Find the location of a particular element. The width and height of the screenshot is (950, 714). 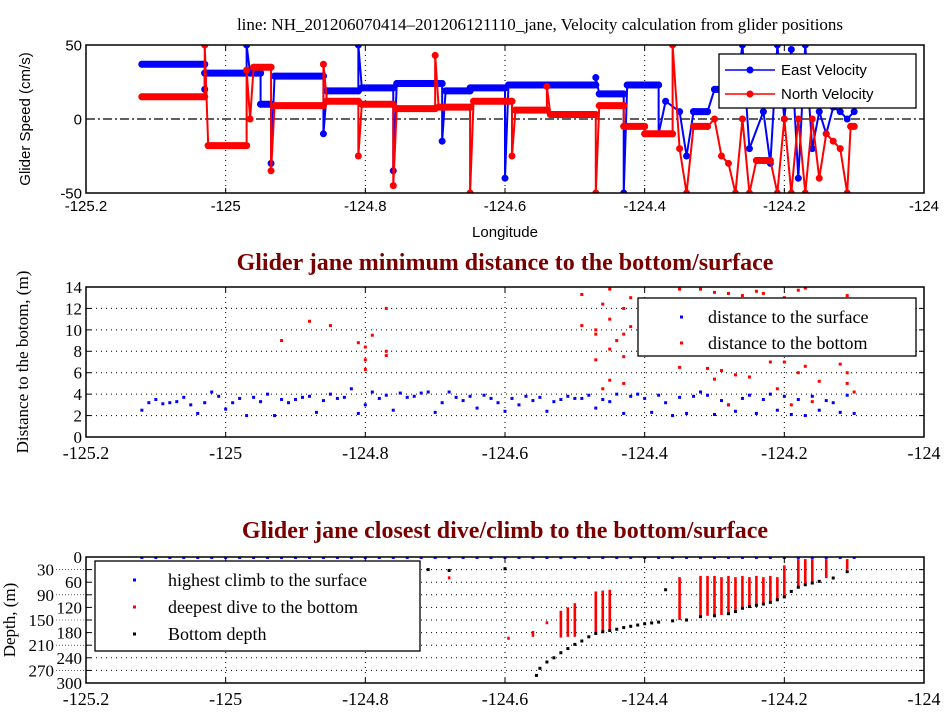

series-distance-to-the-surface is located at coordinates (498, 402).